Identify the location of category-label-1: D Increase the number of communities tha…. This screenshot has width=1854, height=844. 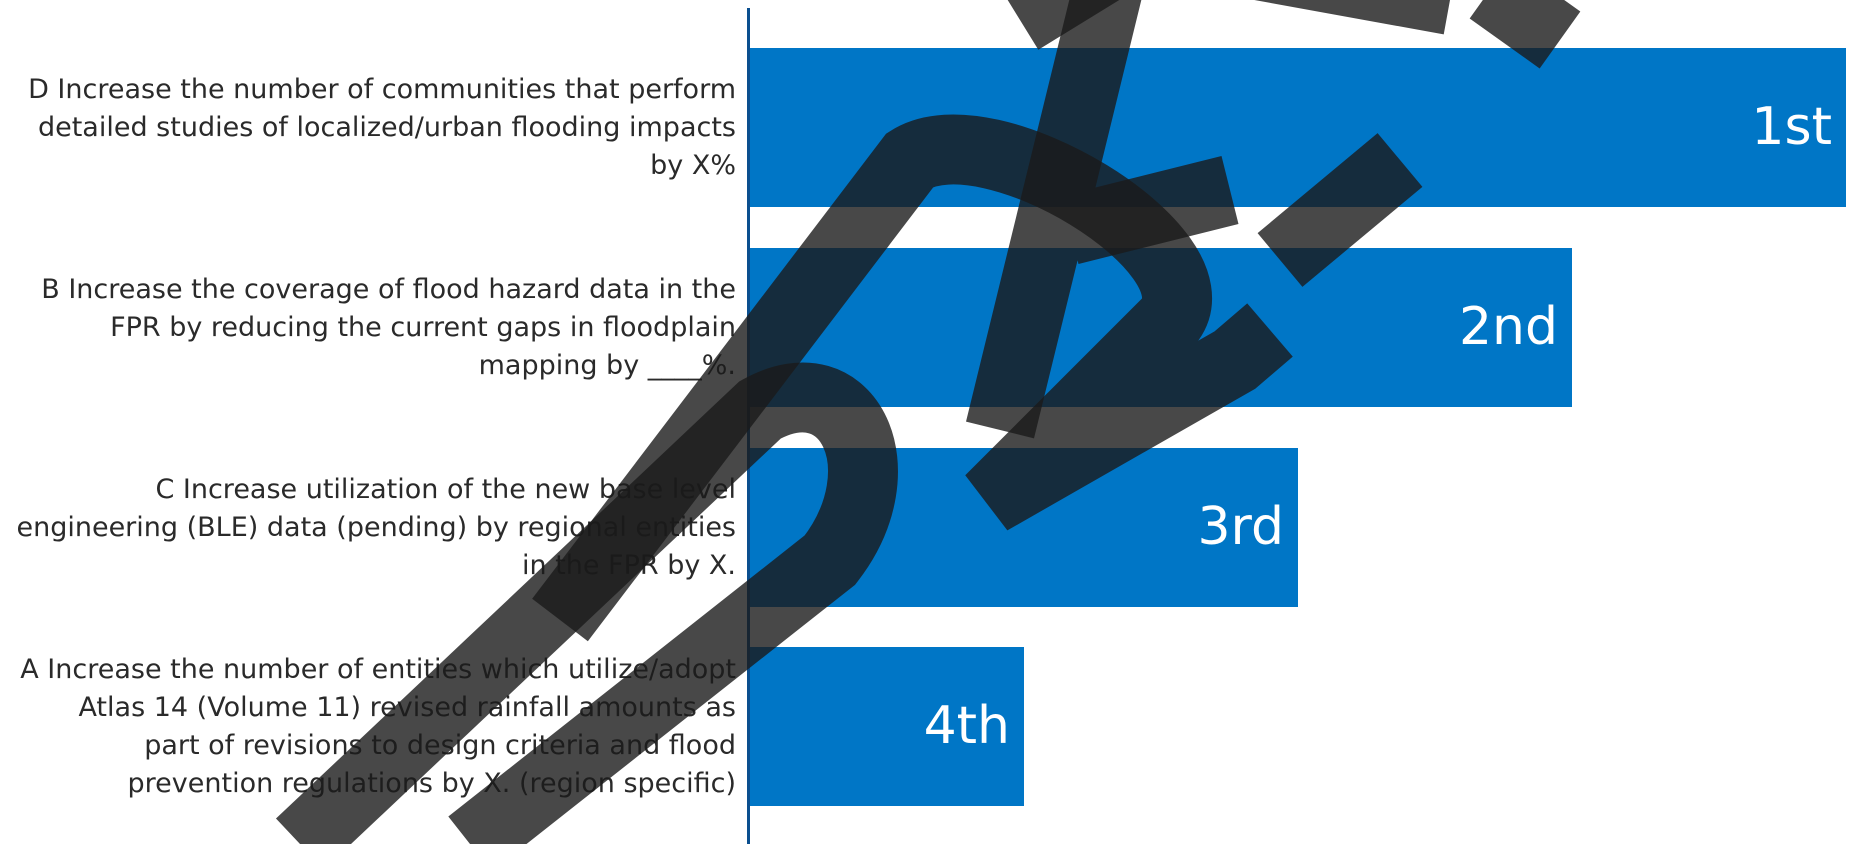
(368, 128).